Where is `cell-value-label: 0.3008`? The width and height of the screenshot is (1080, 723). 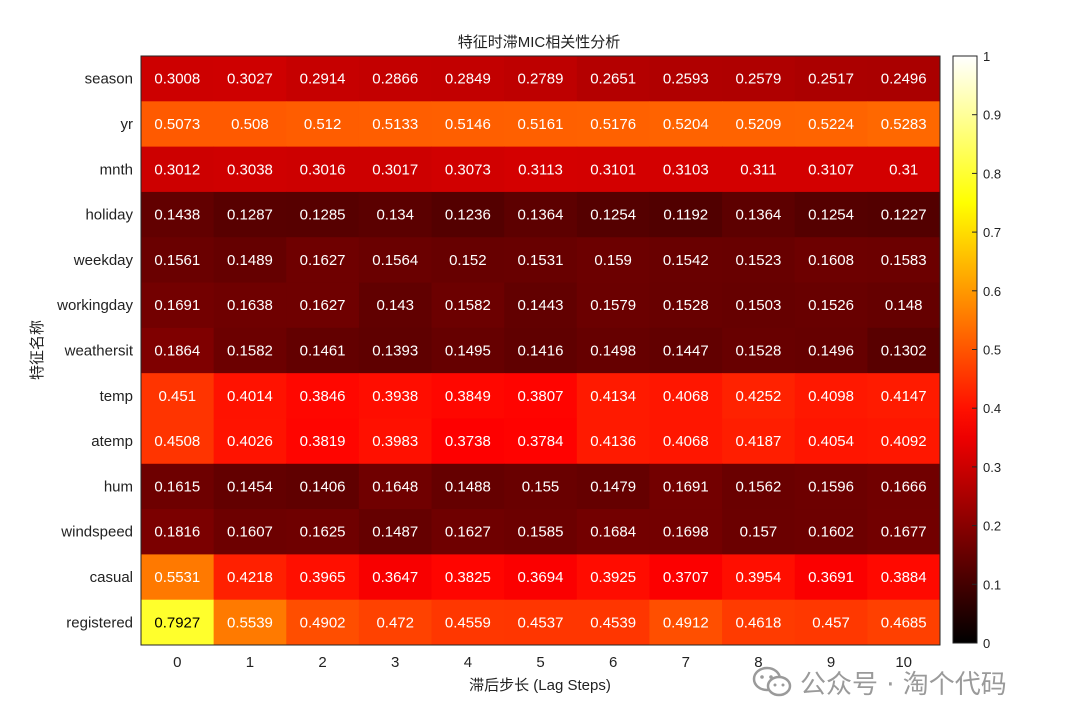 cell-value-label: 0.3008 is located at coordinates (177, 79).